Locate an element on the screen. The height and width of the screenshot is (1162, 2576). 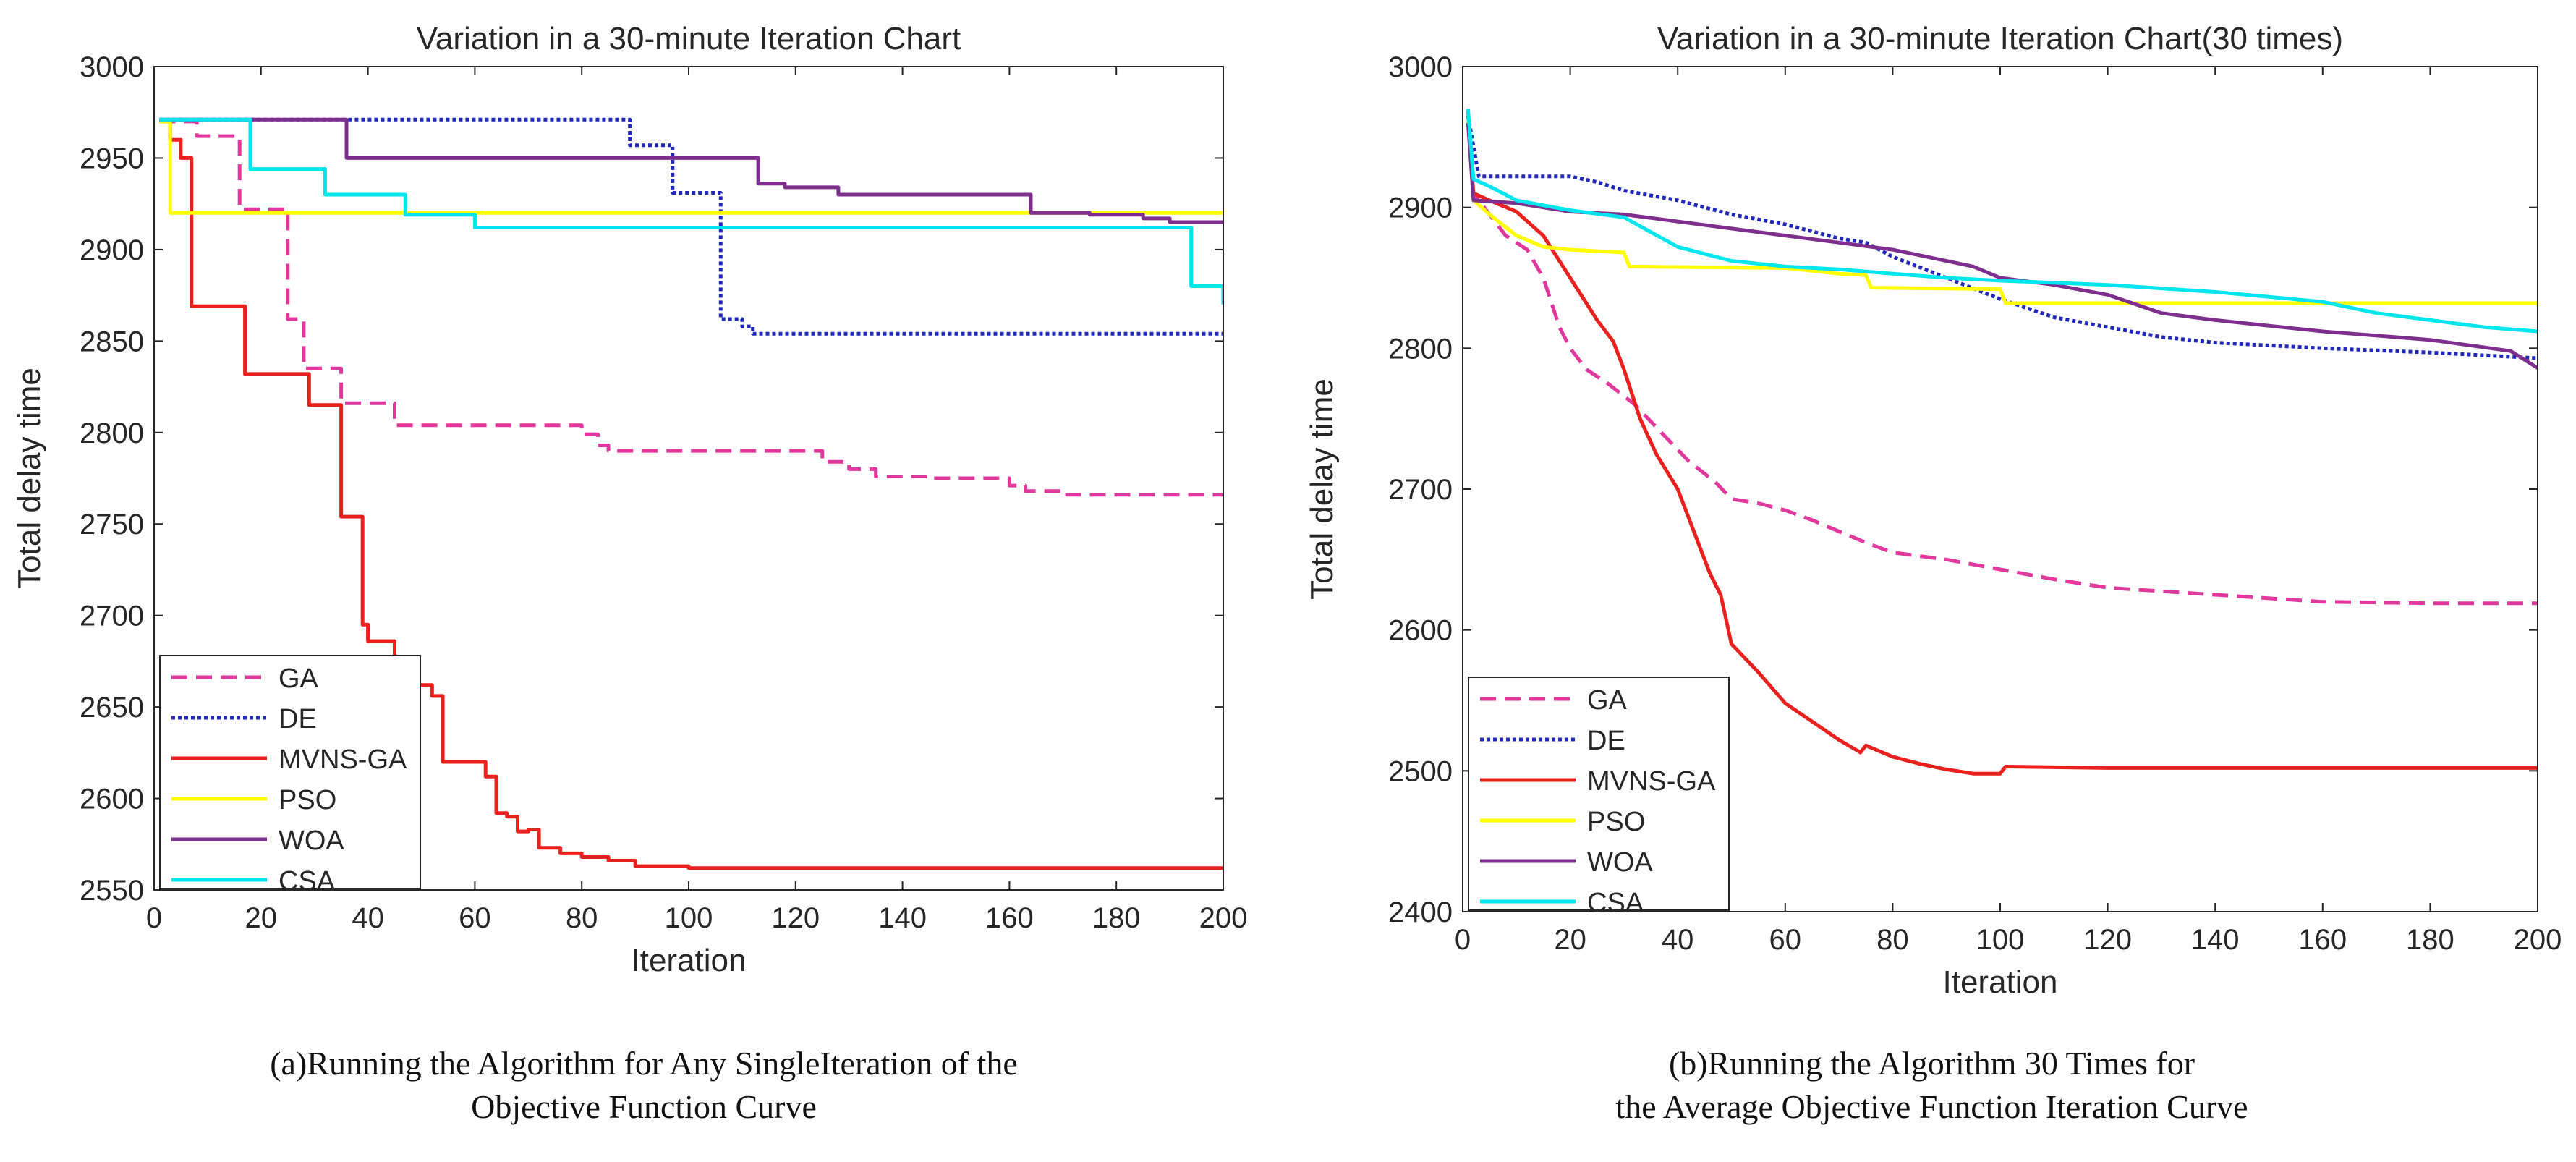
series-line-ga is located at coordinates (691, 308).